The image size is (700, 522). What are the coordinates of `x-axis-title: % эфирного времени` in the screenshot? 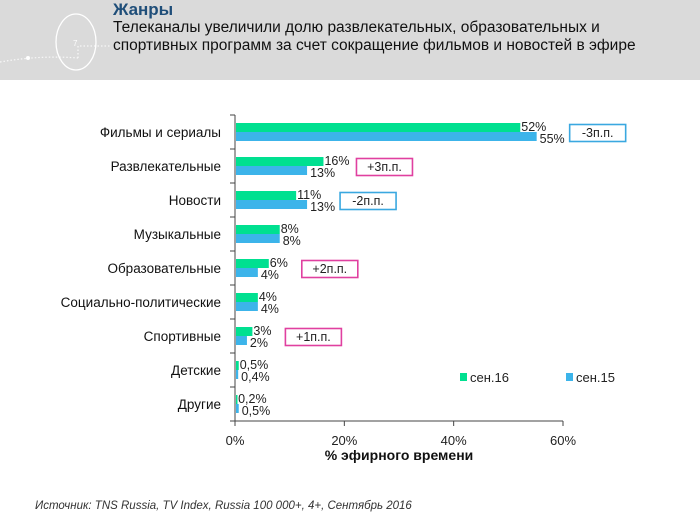 It's located at (399, 455).